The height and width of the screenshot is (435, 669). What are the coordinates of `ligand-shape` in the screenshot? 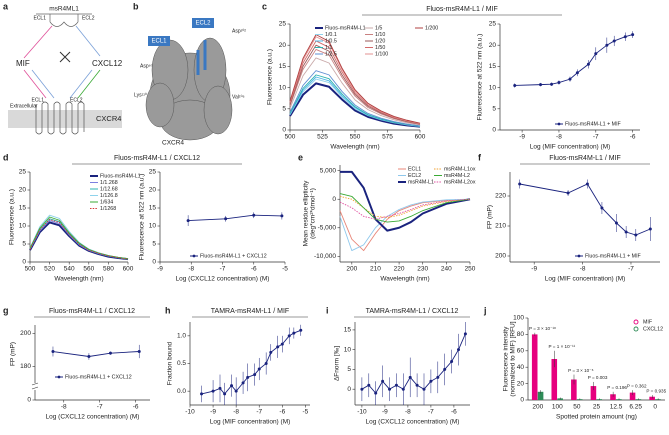 It's located at (64, 20).